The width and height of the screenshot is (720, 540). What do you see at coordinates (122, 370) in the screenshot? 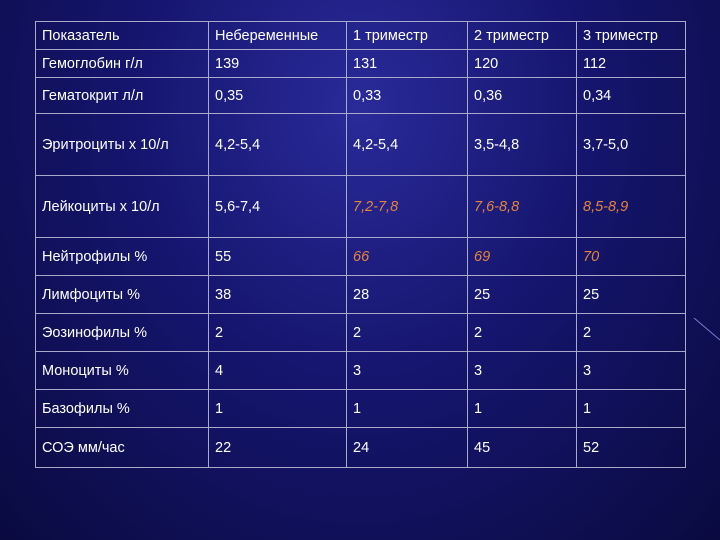
I see `row-label: Моноциты %` at bounding box center [122, 370].